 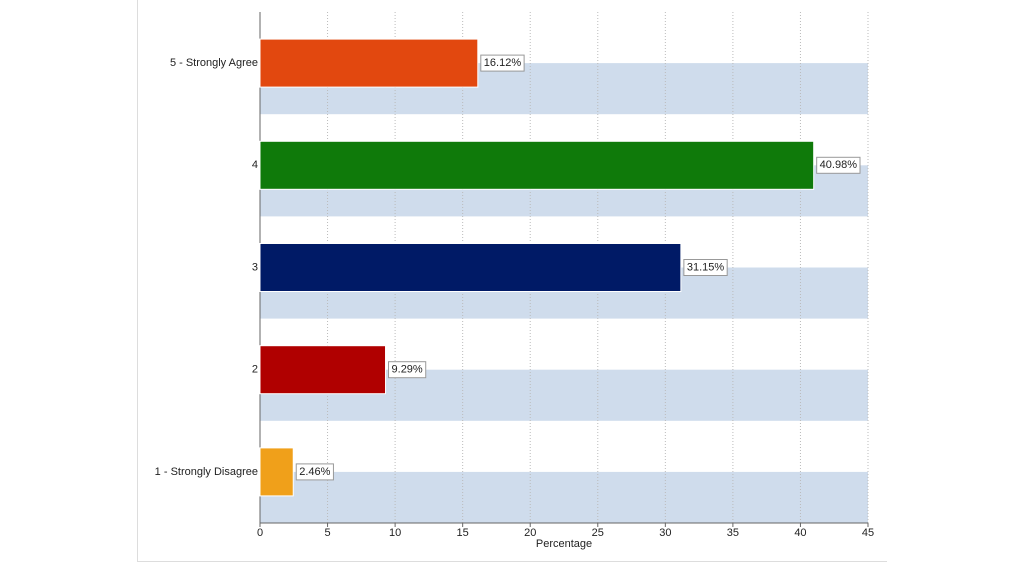 I want to click on value-label: 9.29%, so click(x=407, y=370).